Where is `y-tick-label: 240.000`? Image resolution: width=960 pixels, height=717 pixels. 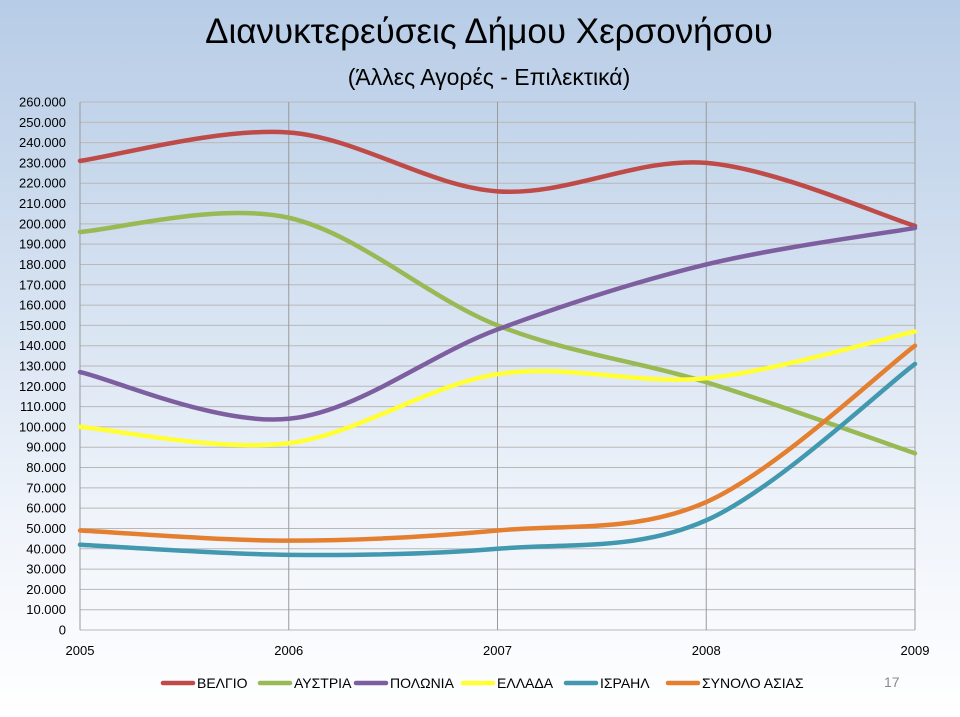
y-tick-label: 240.000 is located at coordinates (42, 142).